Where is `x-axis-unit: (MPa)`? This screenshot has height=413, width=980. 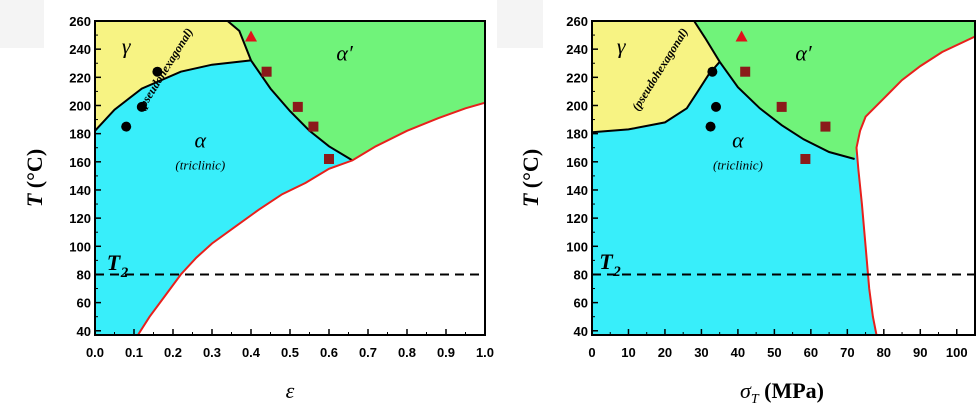 x-axis-unit: (MPa) is located at coordinates (791, 390).